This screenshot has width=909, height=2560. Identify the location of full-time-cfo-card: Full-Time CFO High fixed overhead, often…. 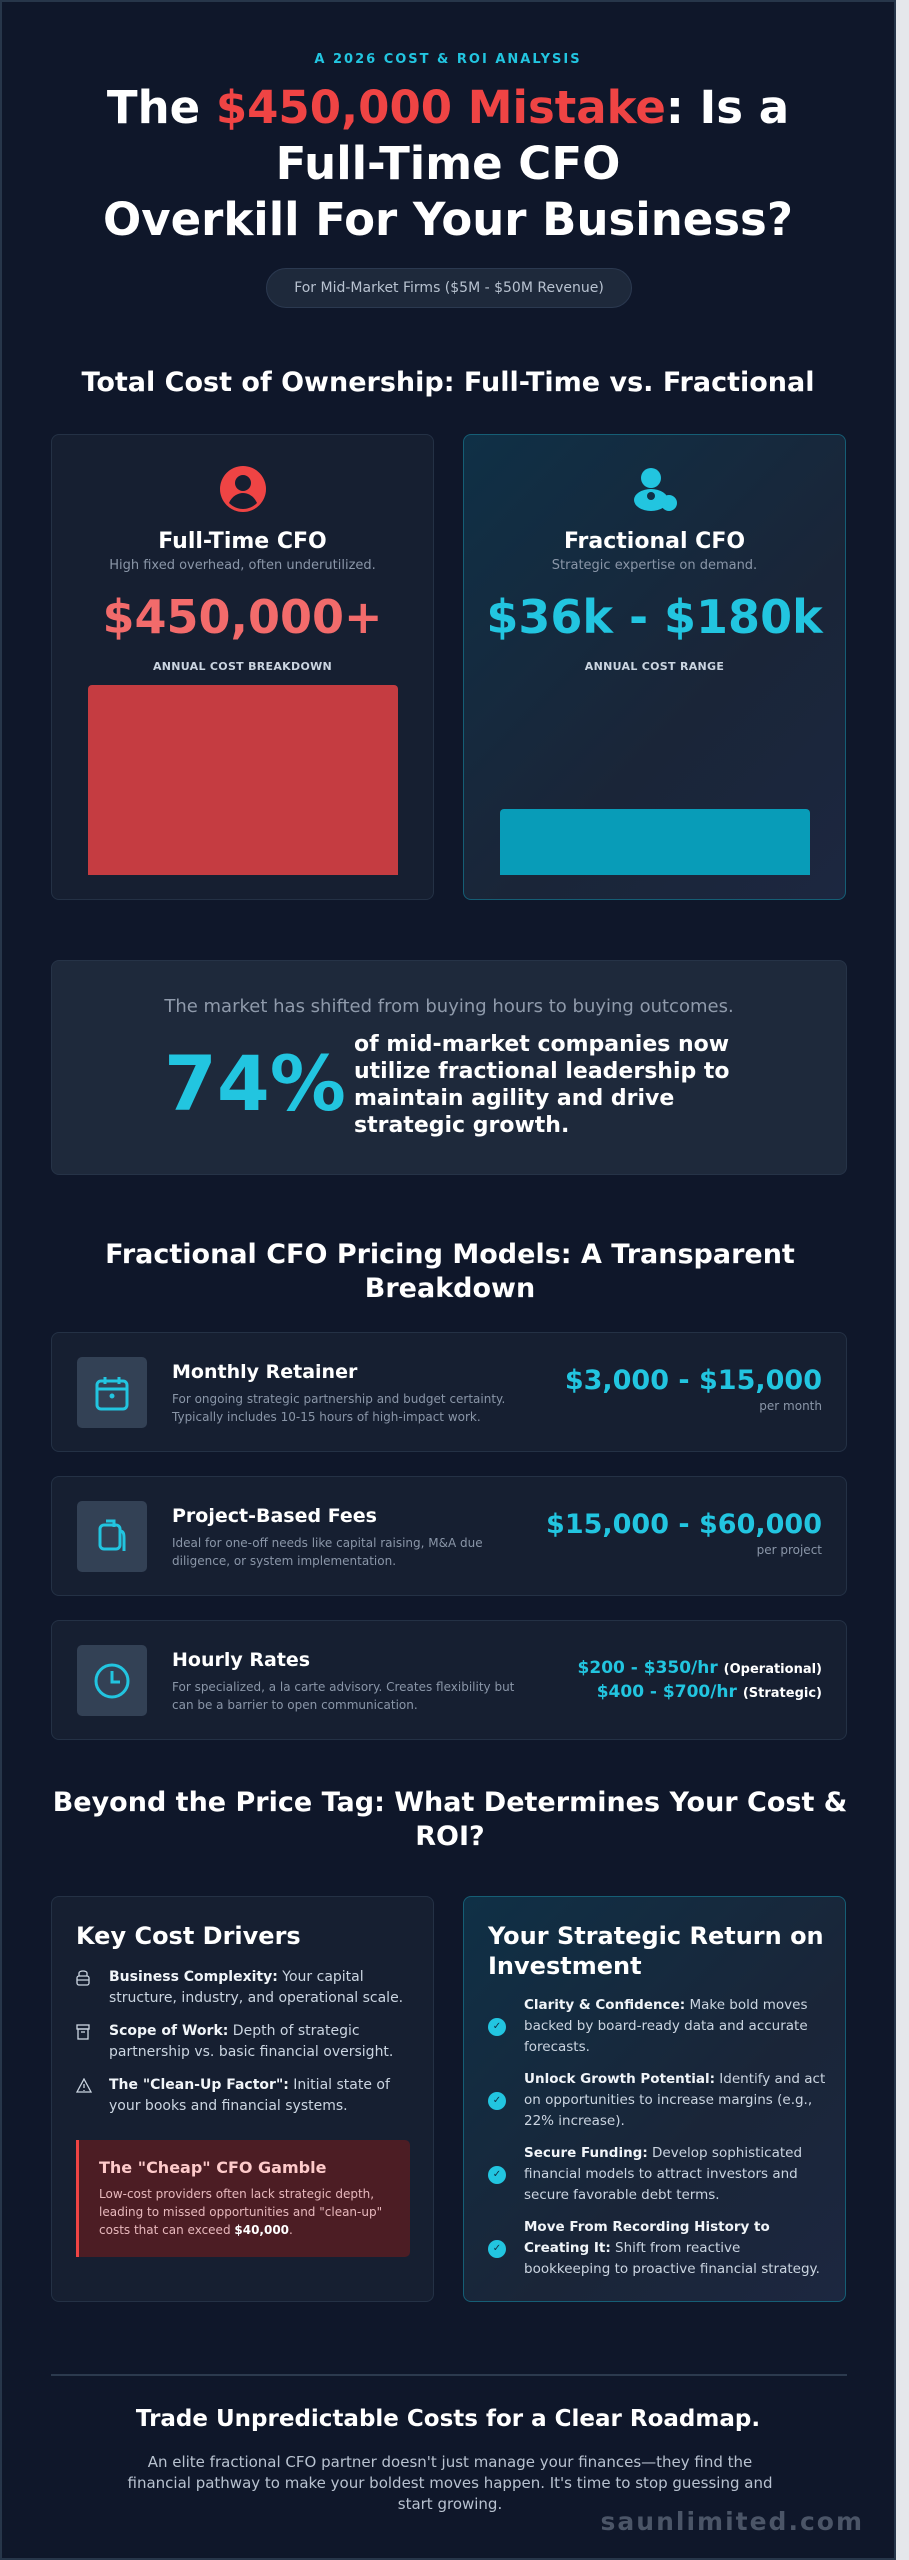
(242, 667).